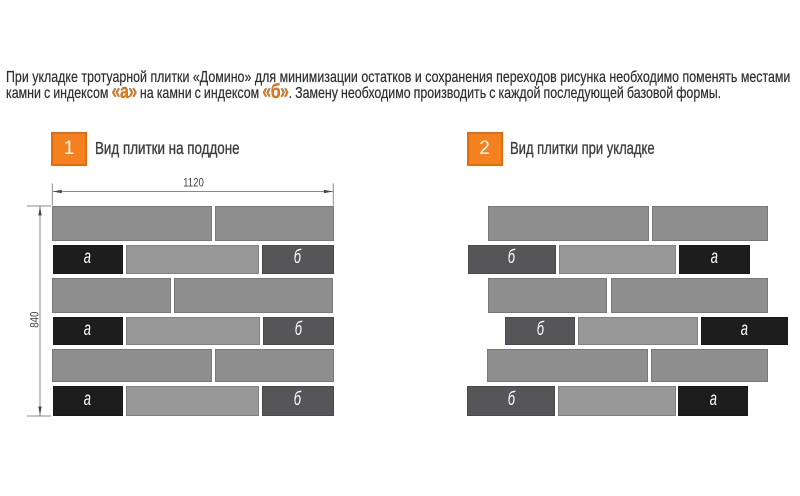 The height and width of the screenshot is (496, 800). I want to click on svg-text: 840, so click(35, 320).